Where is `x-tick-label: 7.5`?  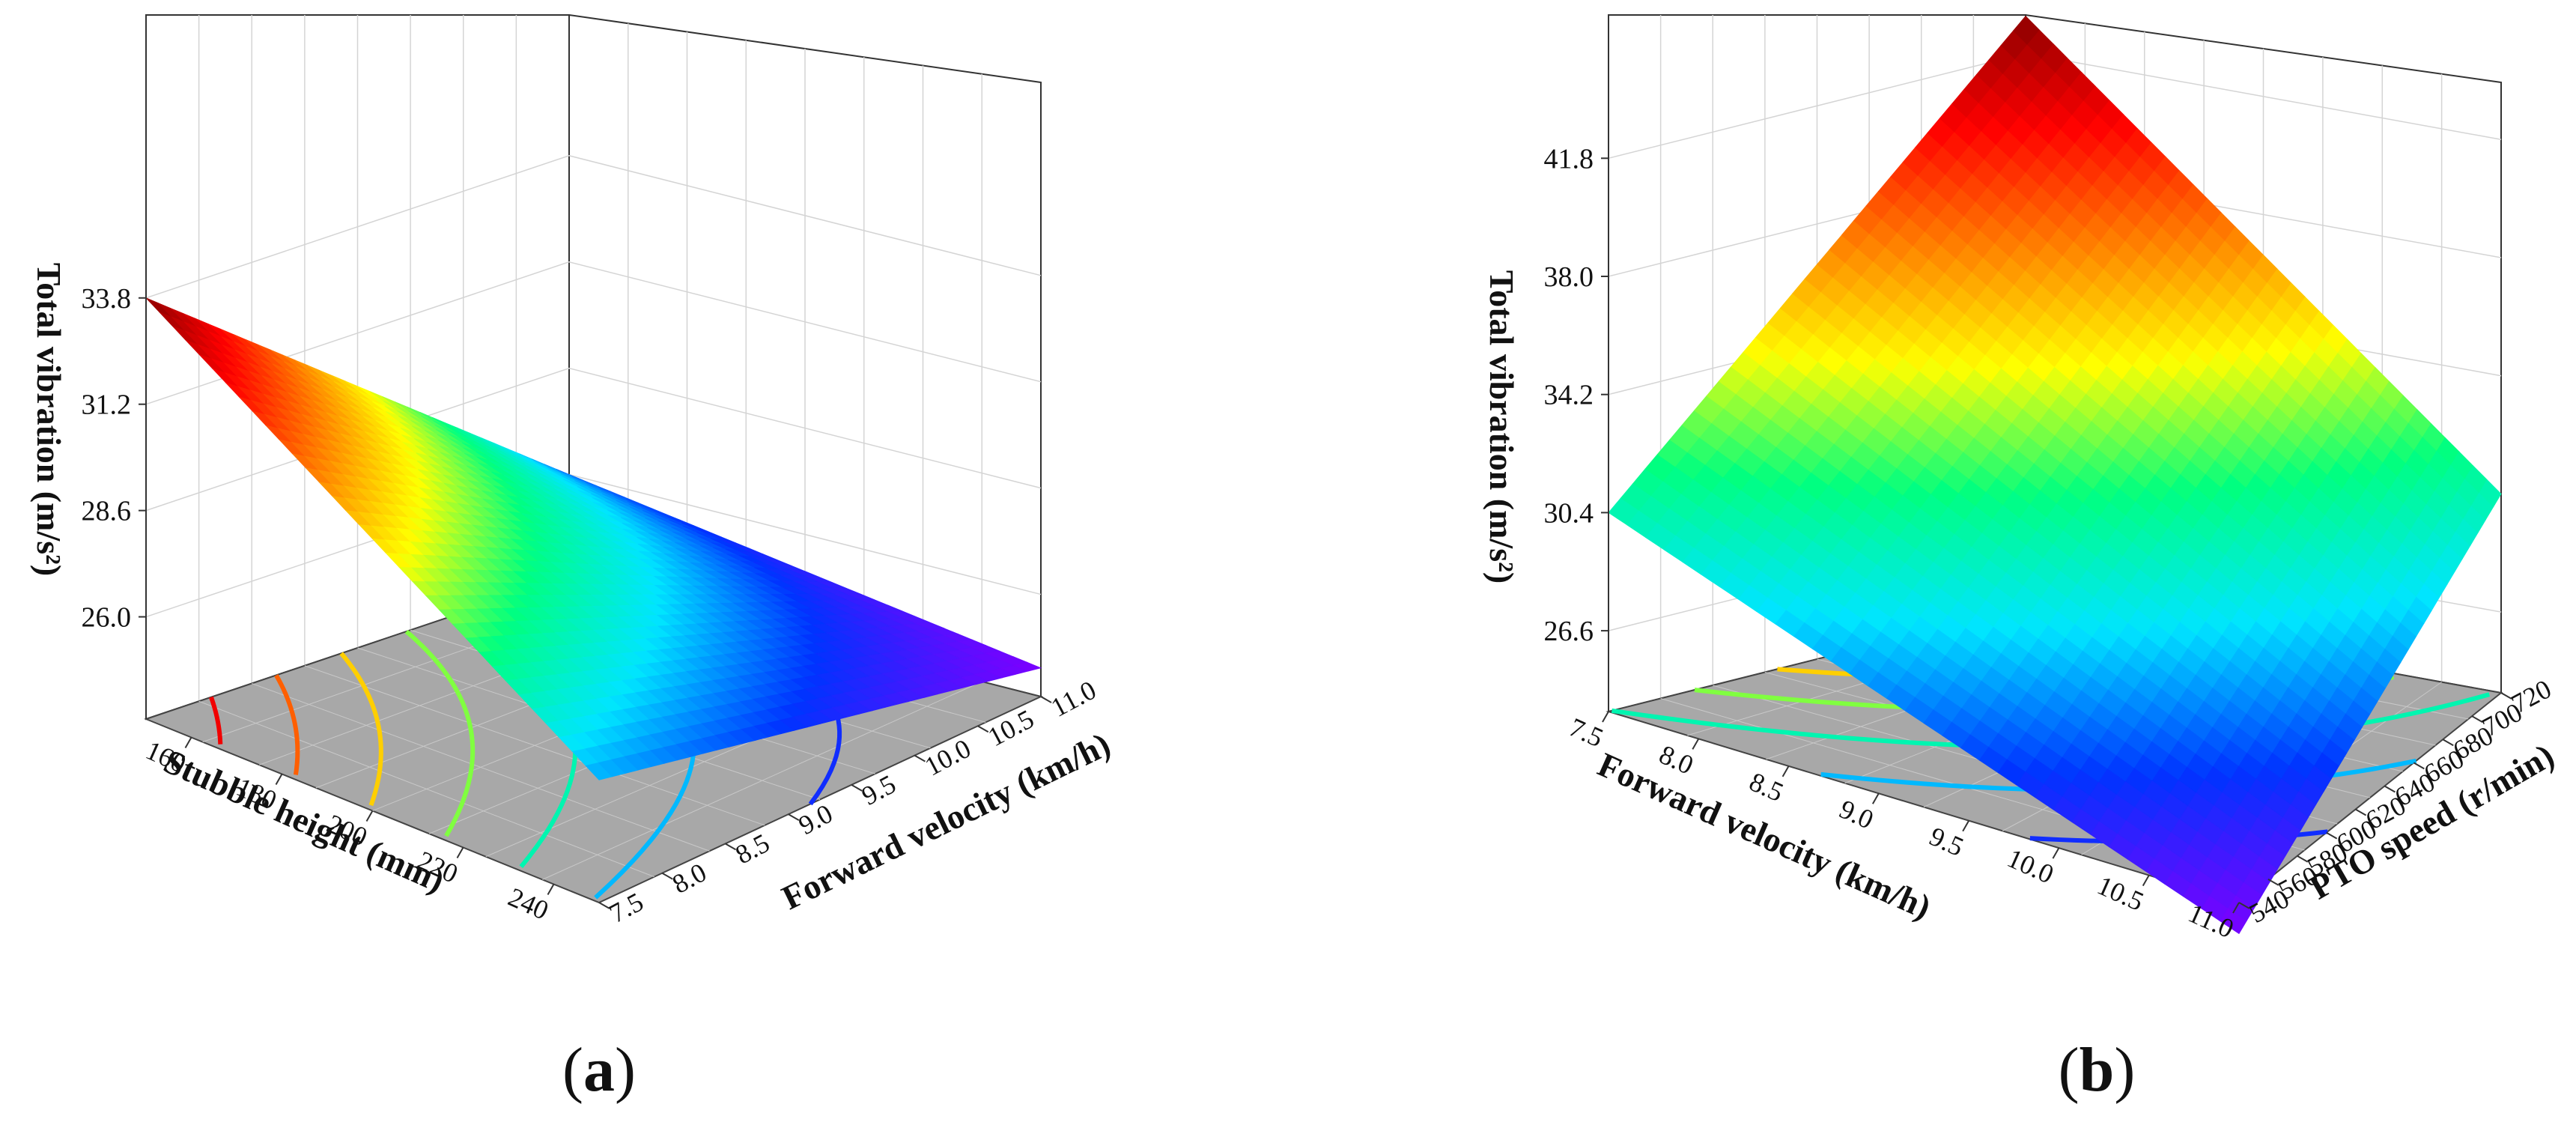
x-tick-label: 7.5 is located at coordinates (1586, 732).